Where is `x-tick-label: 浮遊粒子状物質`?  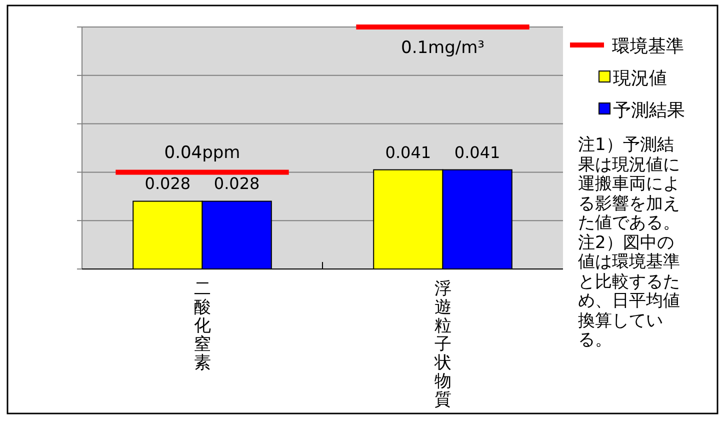 x-tick-label: 浮遊粒子状物質 is located at coordinates (442, 344).